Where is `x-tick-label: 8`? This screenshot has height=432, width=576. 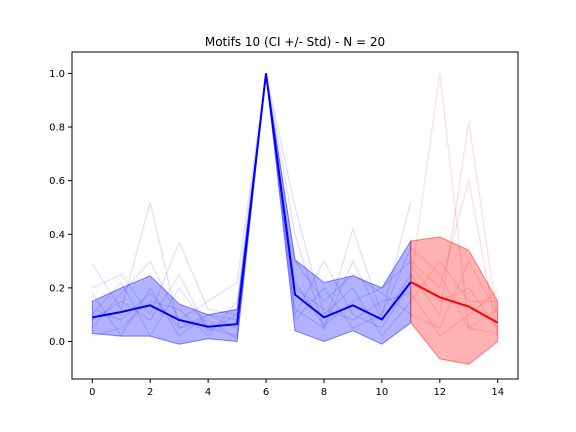
x-tick-label: 8 is located at coordinates (324, 392).